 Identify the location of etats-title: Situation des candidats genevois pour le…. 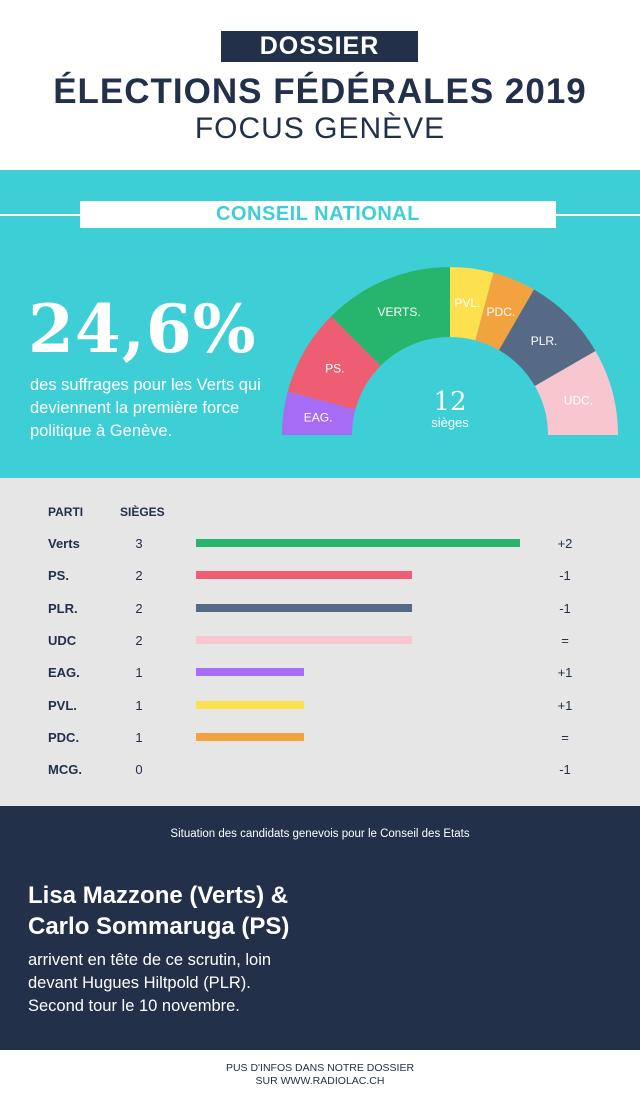
(320, 834).